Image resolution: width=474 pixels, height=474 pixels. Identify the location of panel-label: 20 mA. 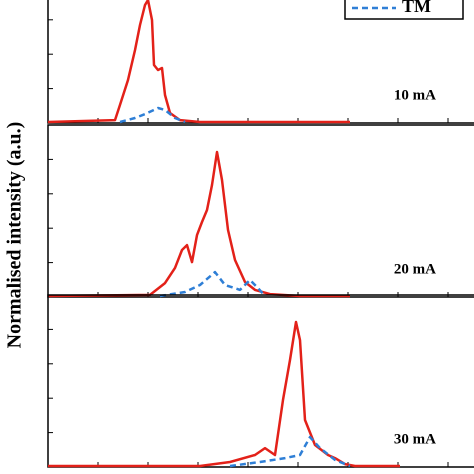
(415, 269).